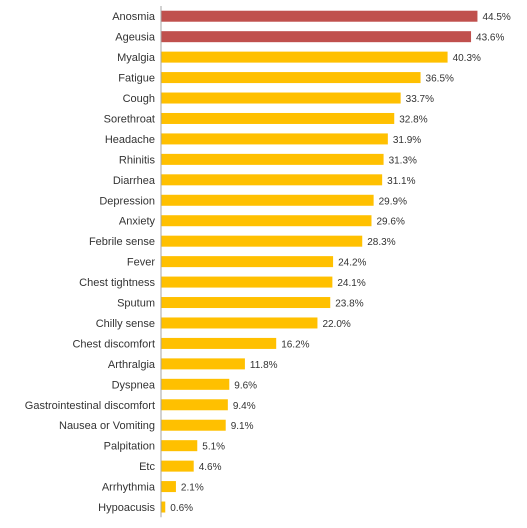  What do you see at coordinates (181, 508) in the screenshot?
I see `value-label: 0.6%` at bounding box center [181, 508].